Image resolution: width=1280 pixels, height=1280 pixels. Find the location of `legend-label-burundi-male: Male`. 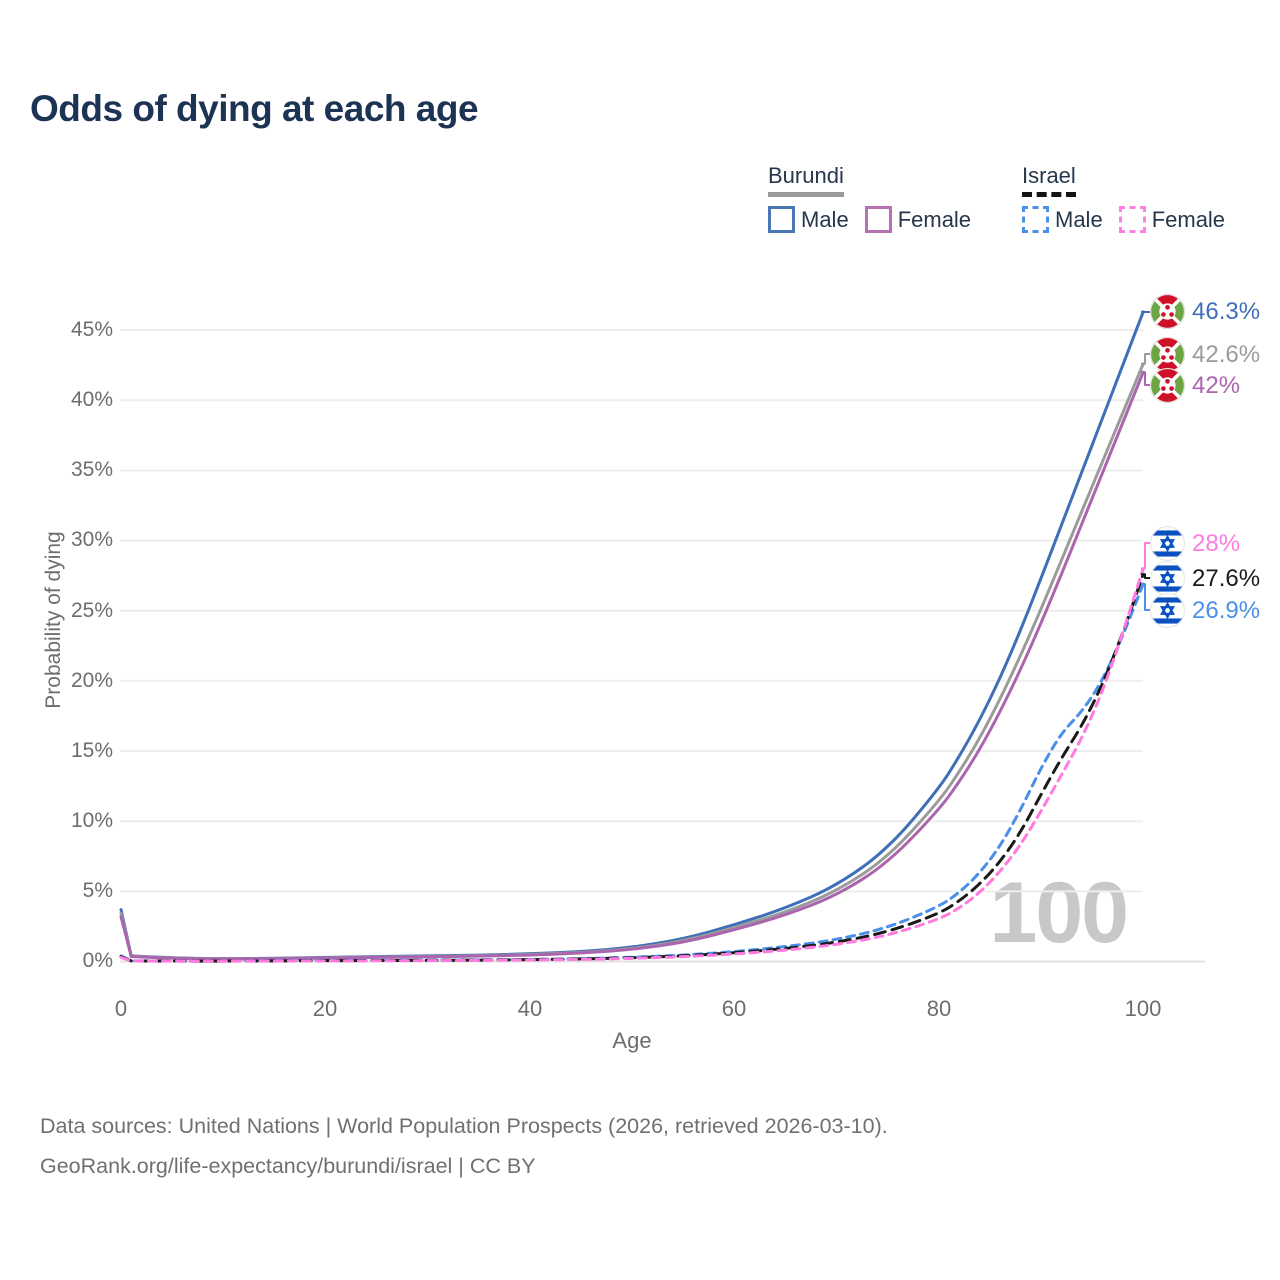

legend-label-burundi-male: Male is located at coordinates (825, 219).